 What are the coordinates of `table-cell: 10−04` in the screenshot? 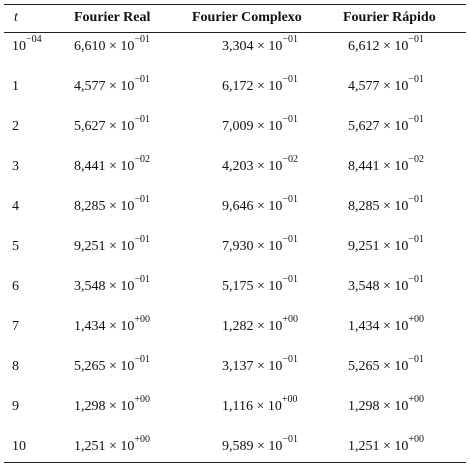 It's located at (27, 45).